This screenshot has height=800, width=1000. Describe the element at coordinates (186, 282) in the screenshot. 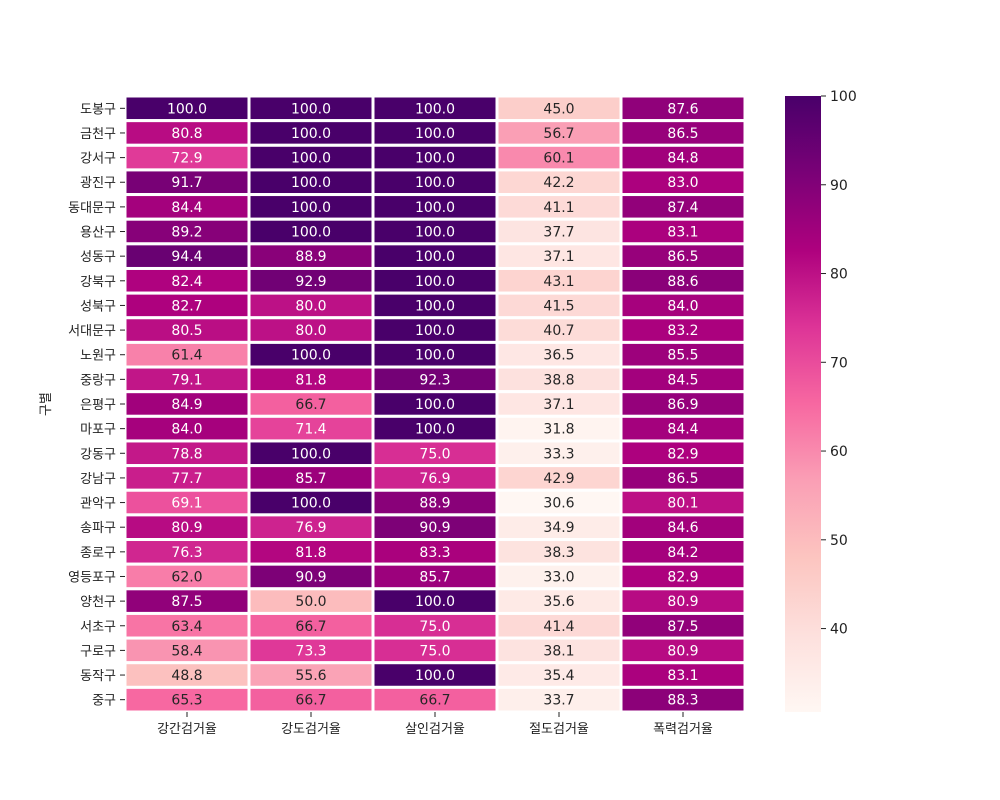

I see `cell-value-label: 82.4` at that location.